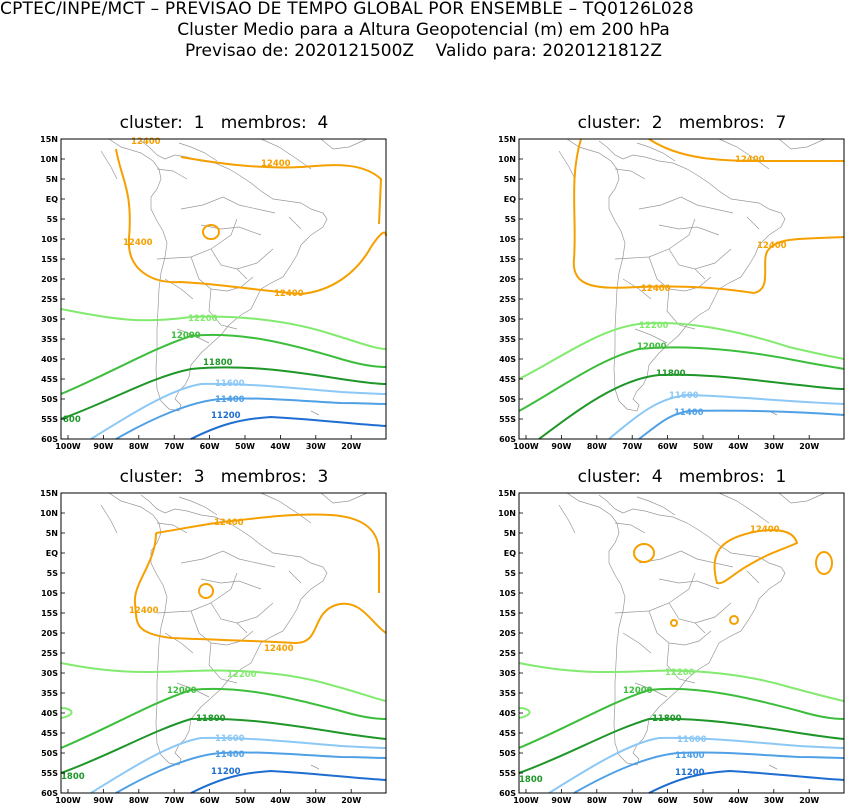 The image size is (847, 803). Describe the element at coordinates (510, 553) in the screenshot. I see `lat-tick-label: EQ` at that location.